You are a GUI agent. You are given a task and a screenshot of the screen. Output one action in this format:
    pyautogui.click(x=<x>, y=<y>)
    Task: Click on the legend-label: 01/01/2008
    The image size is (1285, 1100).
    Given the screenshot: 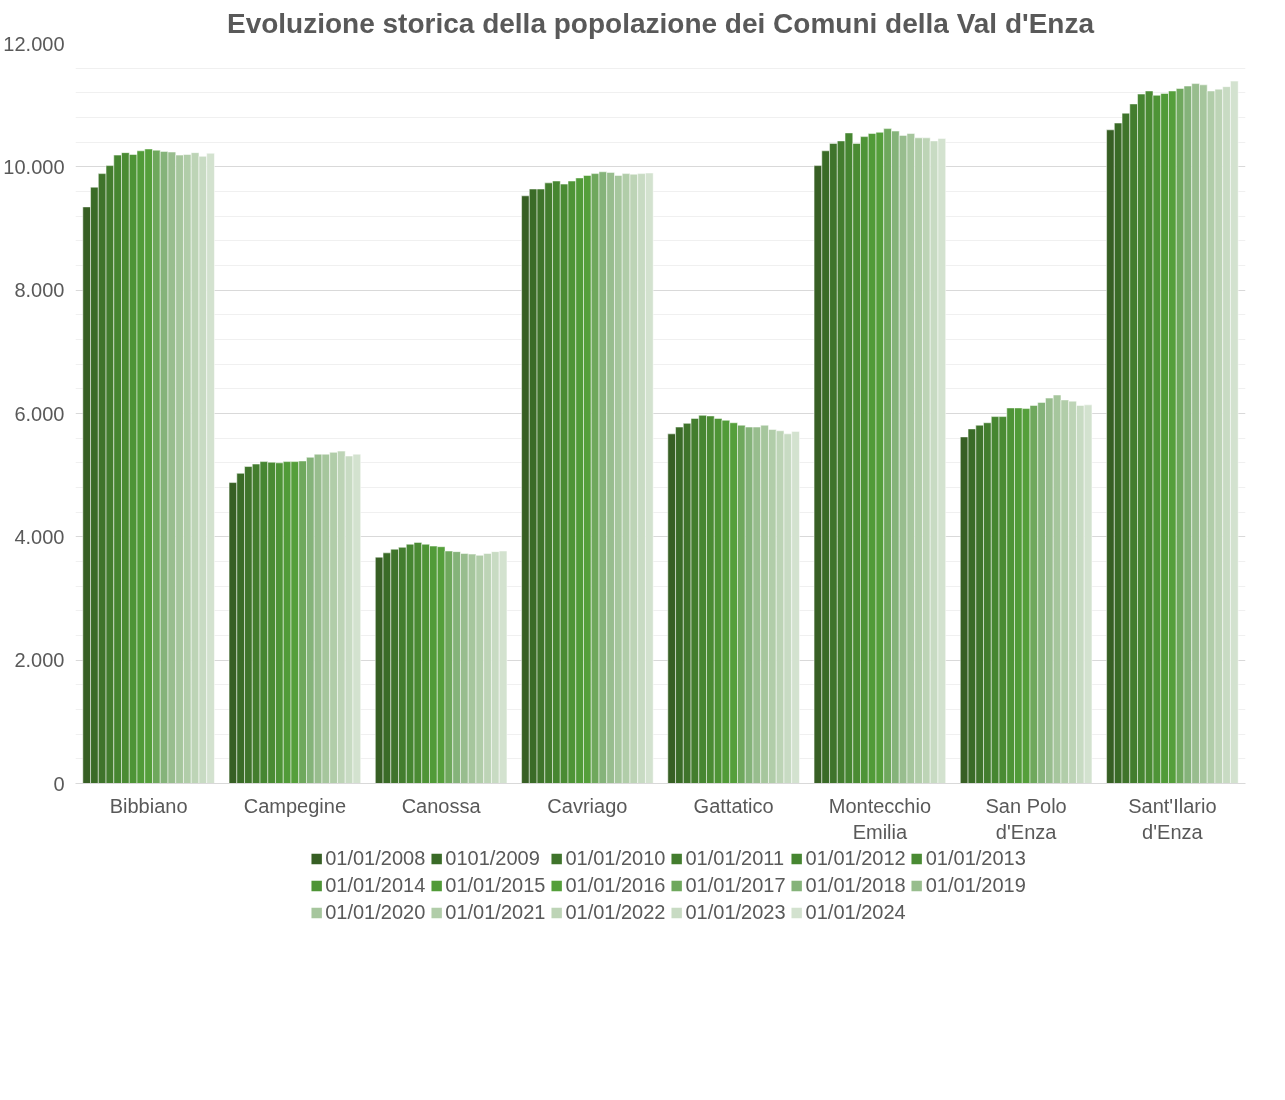 What is the action you would take?
    pyautogui.click(x=375, y=858)
    